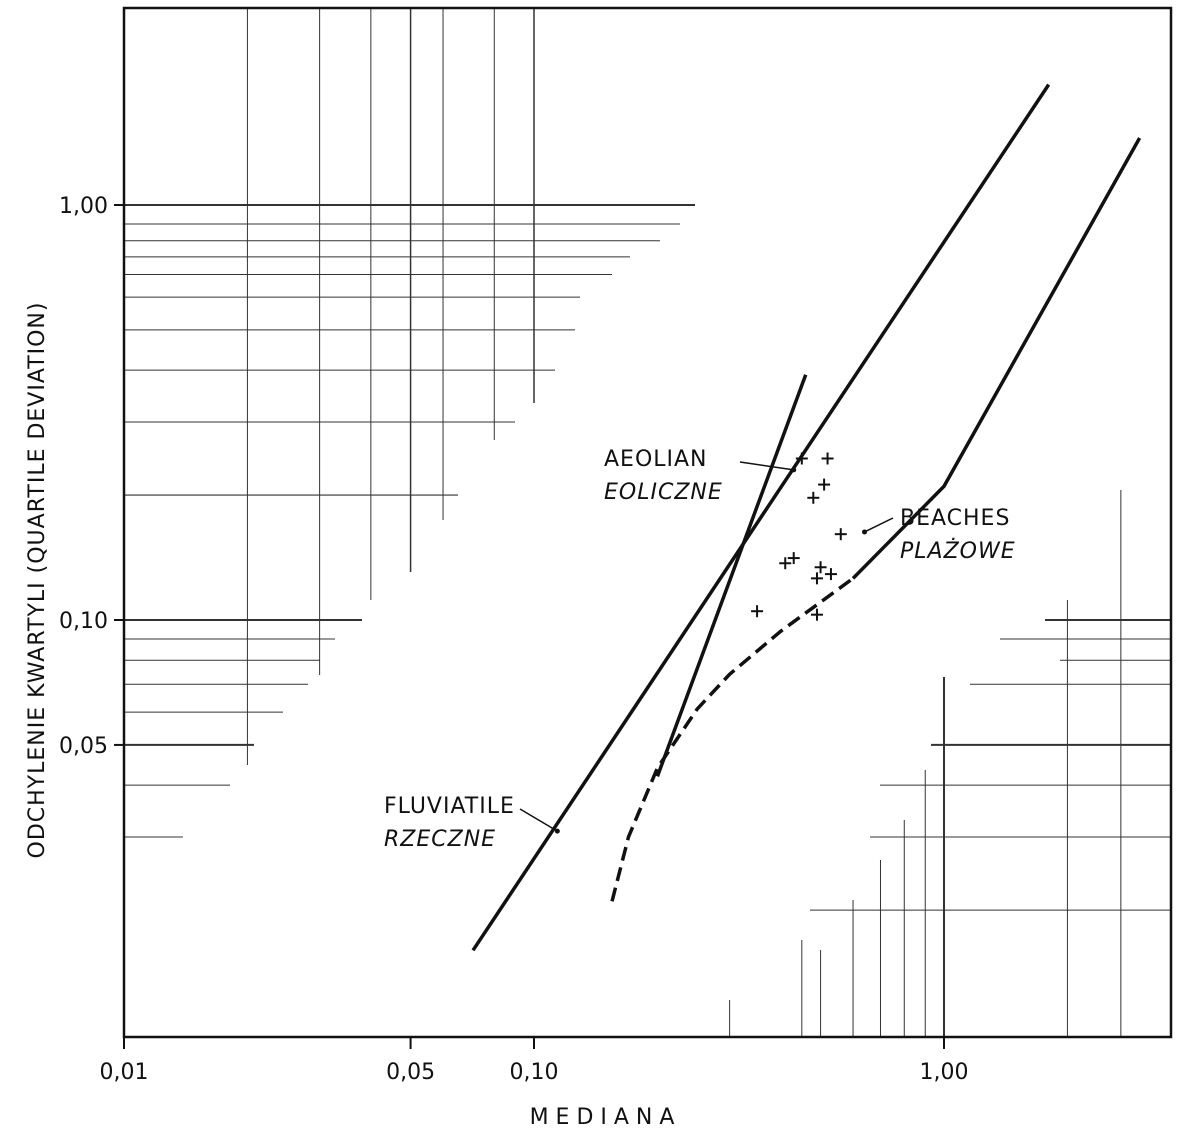 The width and height of the screenshot is (1179, 1130). Describe the element at coordinates (799, 536) in the screenshot. I see `chart-points` at that location.